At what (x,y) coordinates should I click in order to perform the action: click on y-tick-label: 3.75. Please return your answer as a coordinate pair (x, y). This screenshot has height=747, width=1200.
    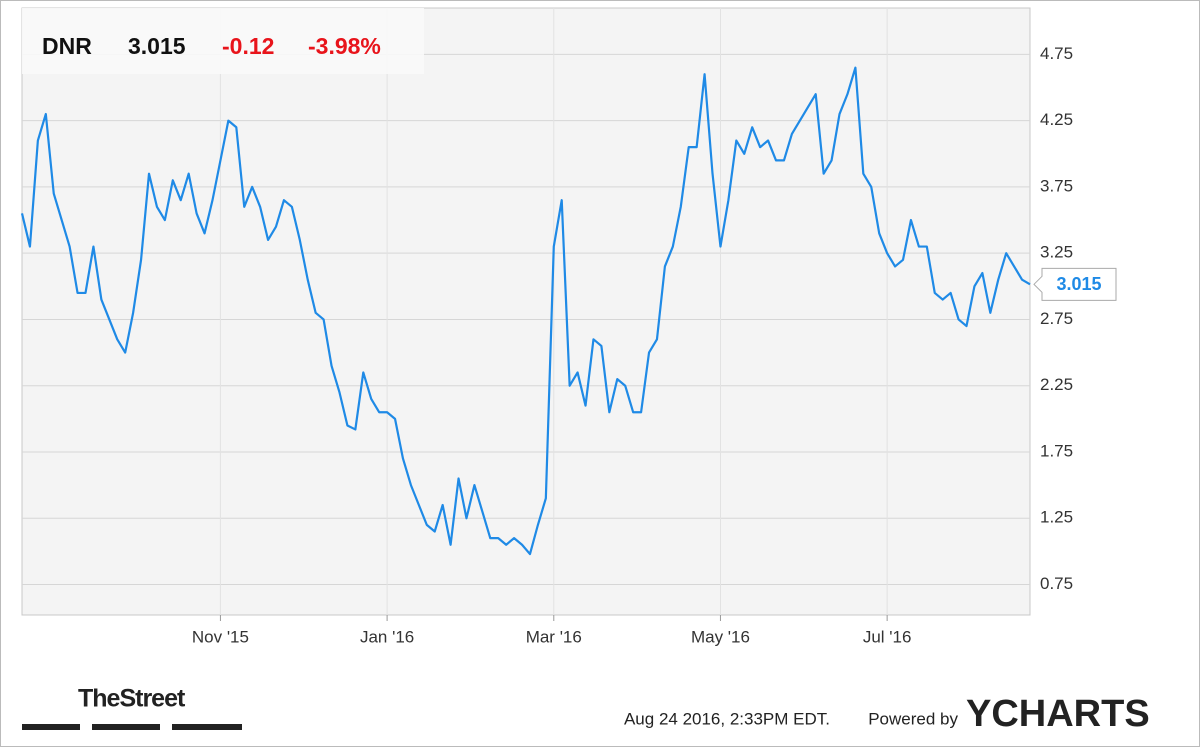
    Looking at the image, I should click on (1056, 185).